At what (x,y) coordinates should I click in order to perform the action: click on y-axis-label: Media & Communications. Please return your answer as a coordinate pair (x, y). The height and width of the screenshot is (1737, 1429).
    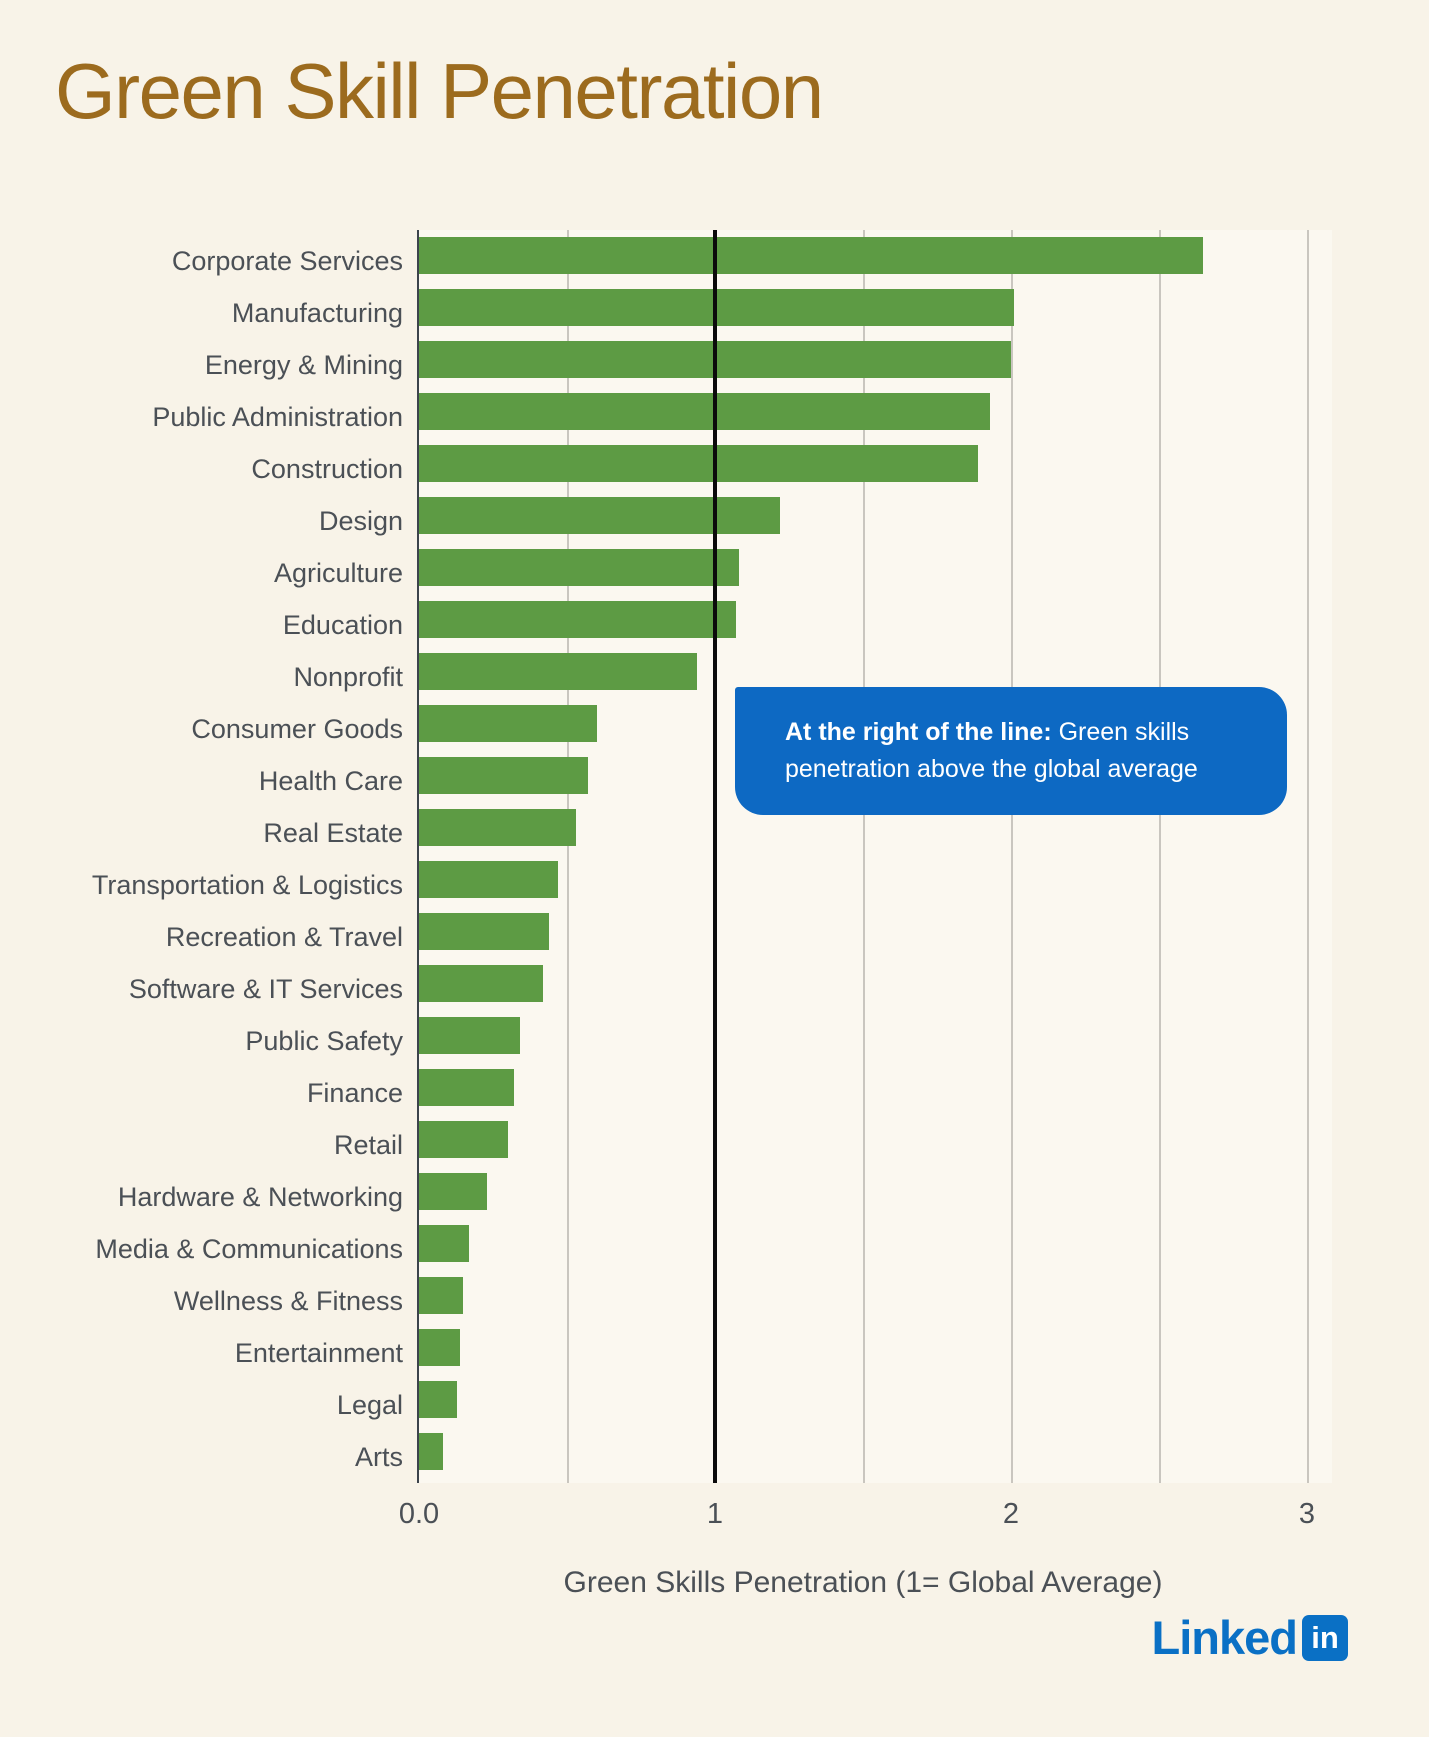
    Looking at the image, I should click on (249, 1249).